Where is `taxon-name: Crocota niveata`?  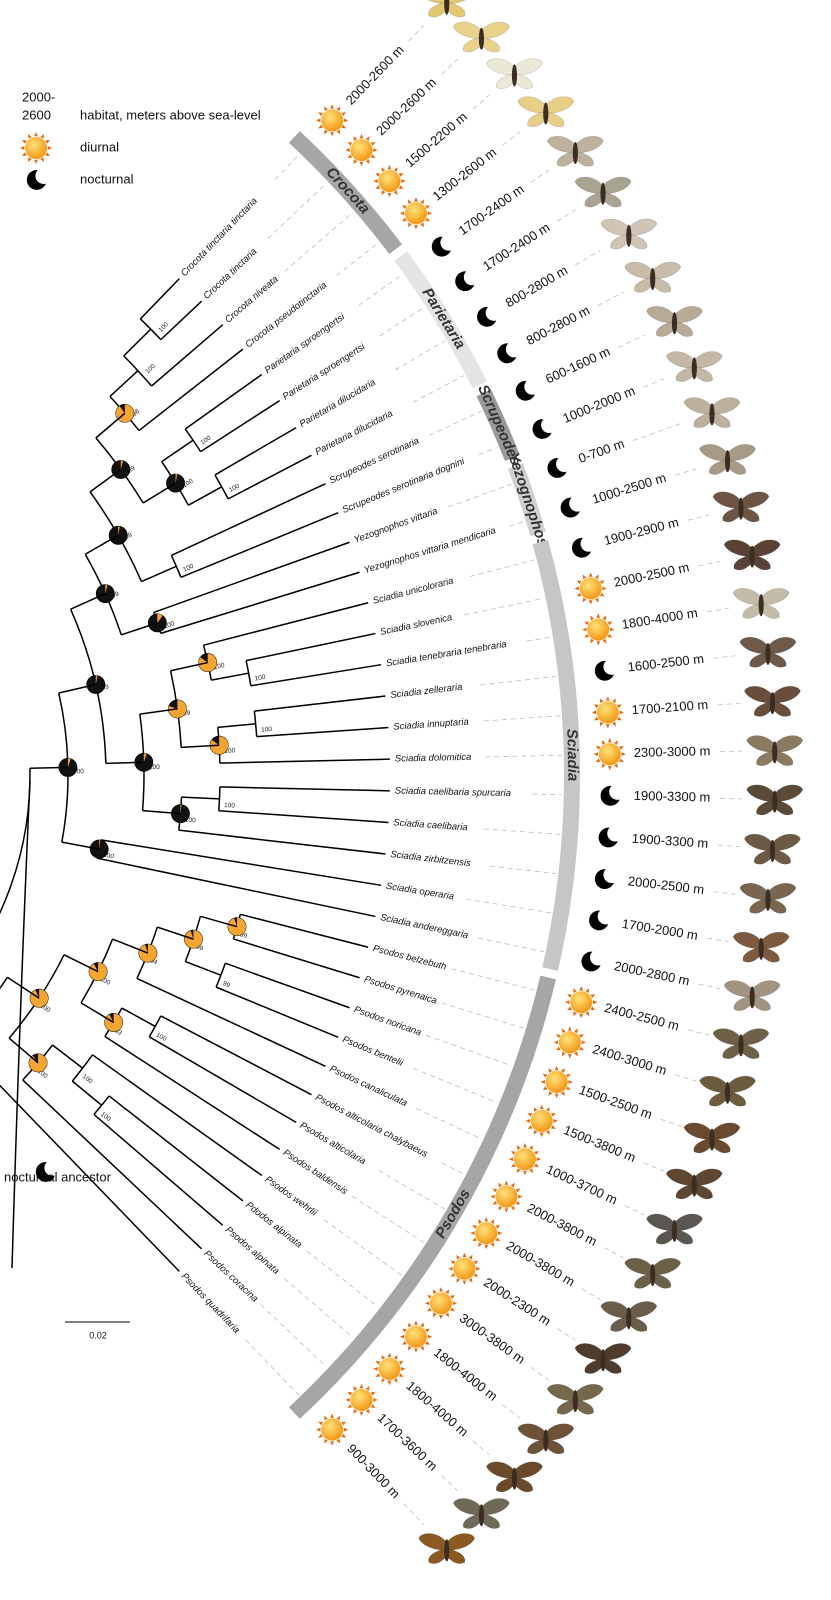 taxon-name: Crocota niveata is located at coordinates (252, 300).